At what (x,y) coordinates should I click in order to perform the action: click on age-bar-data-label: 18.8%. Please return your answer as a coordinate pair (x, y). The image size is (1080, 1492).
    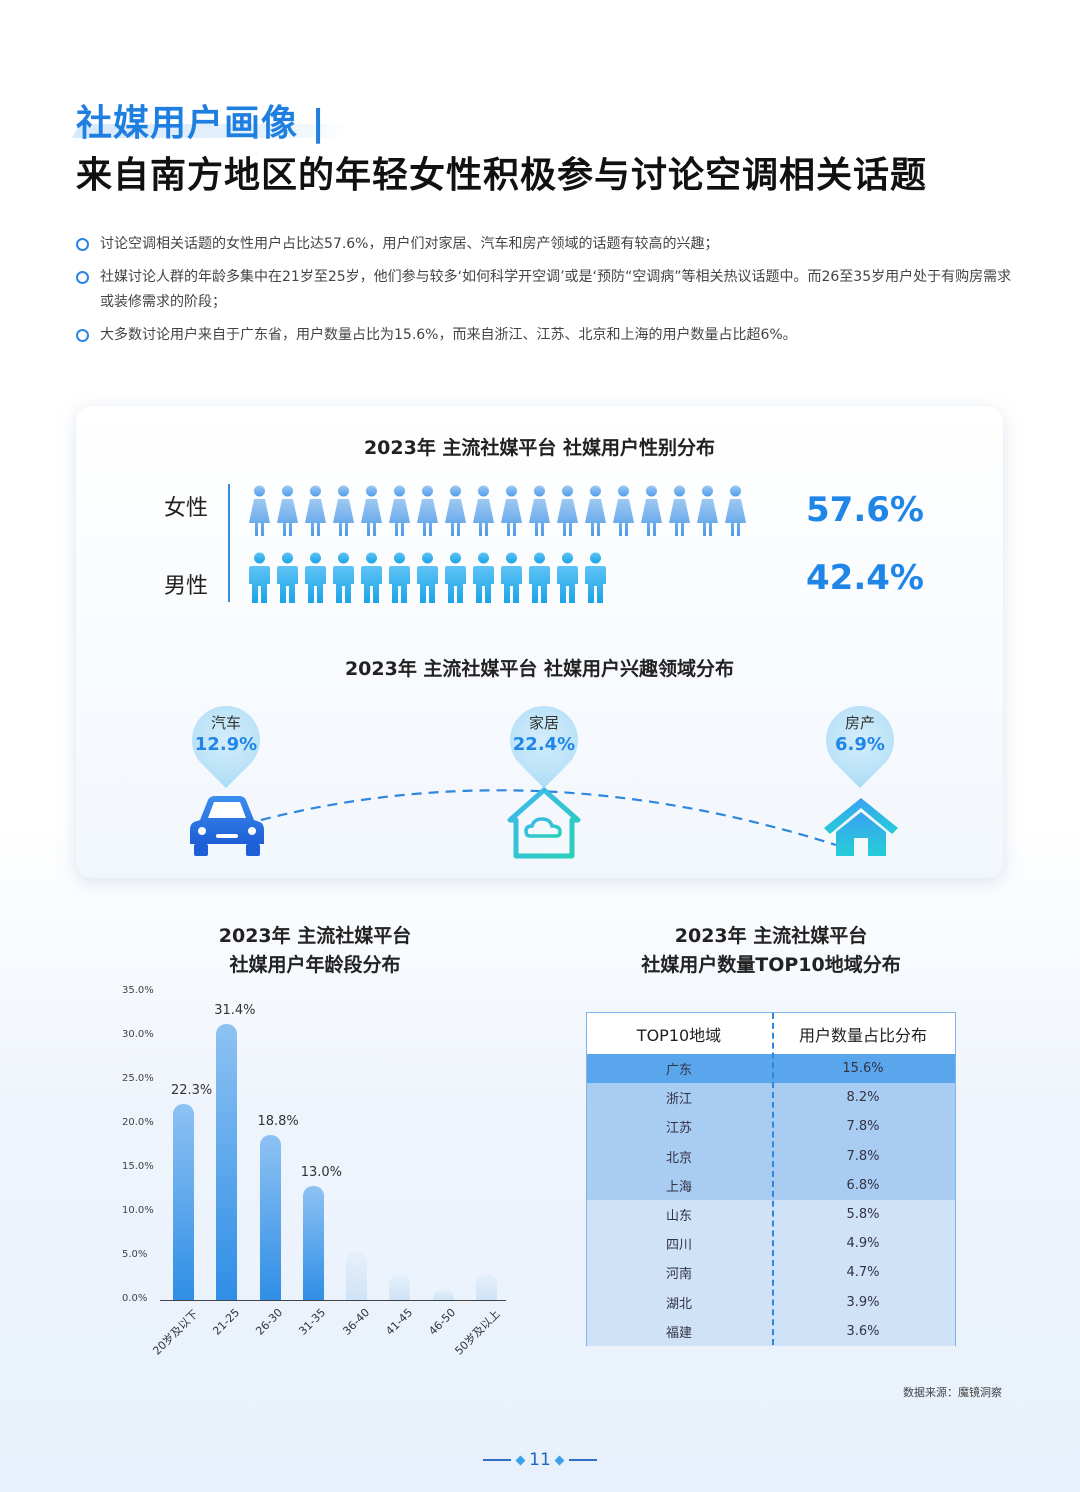
    Looking at the image, I should click on (278, 1121).